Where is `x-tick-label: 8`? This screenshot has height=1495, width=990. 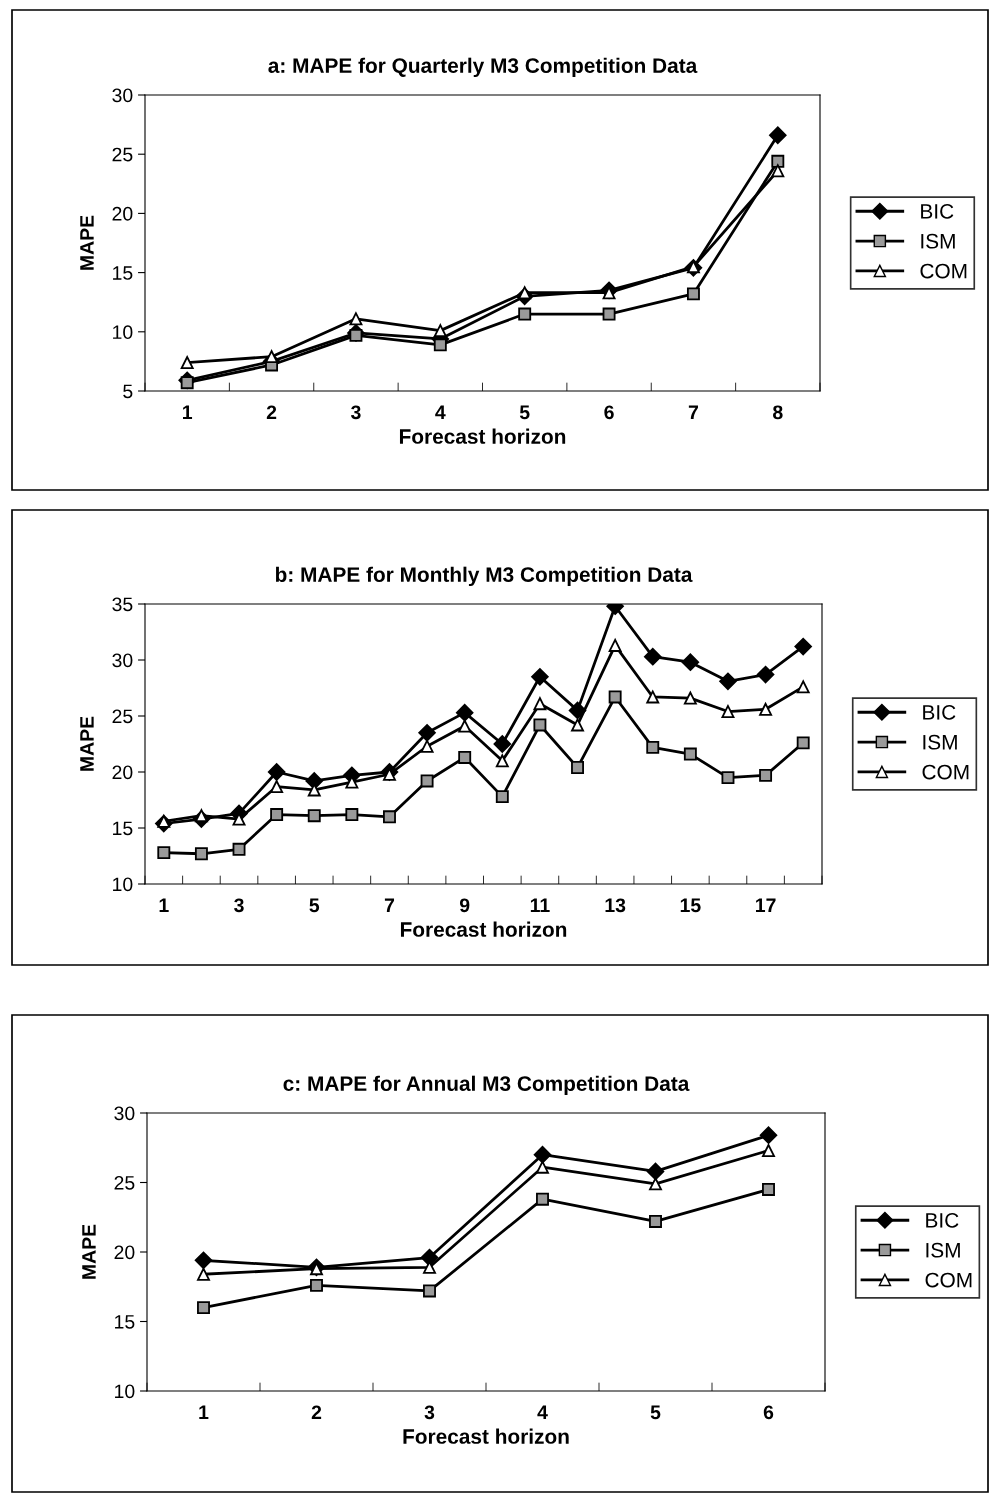
x-tick-label: 8 is located at coordinates (778, 412).